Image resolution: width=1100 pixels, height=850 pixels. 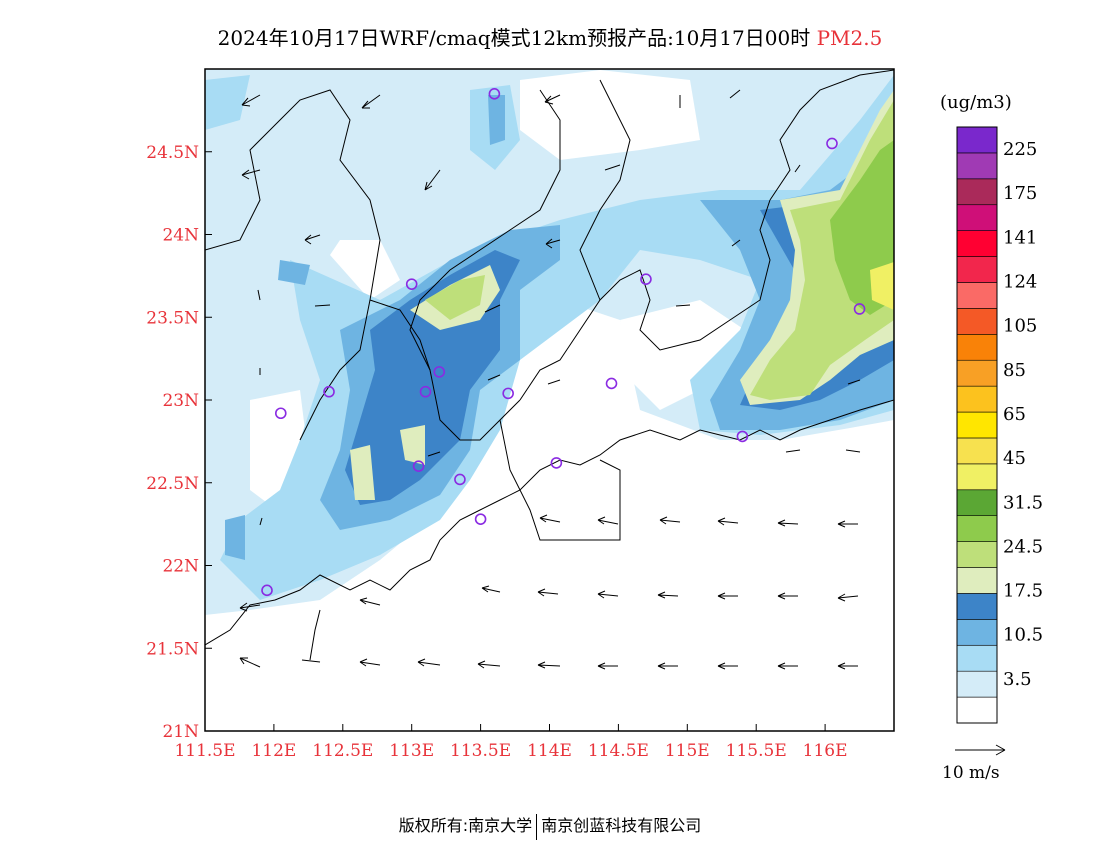 I want to click on y-tick-label: 24N, so click(x=180, y=236).